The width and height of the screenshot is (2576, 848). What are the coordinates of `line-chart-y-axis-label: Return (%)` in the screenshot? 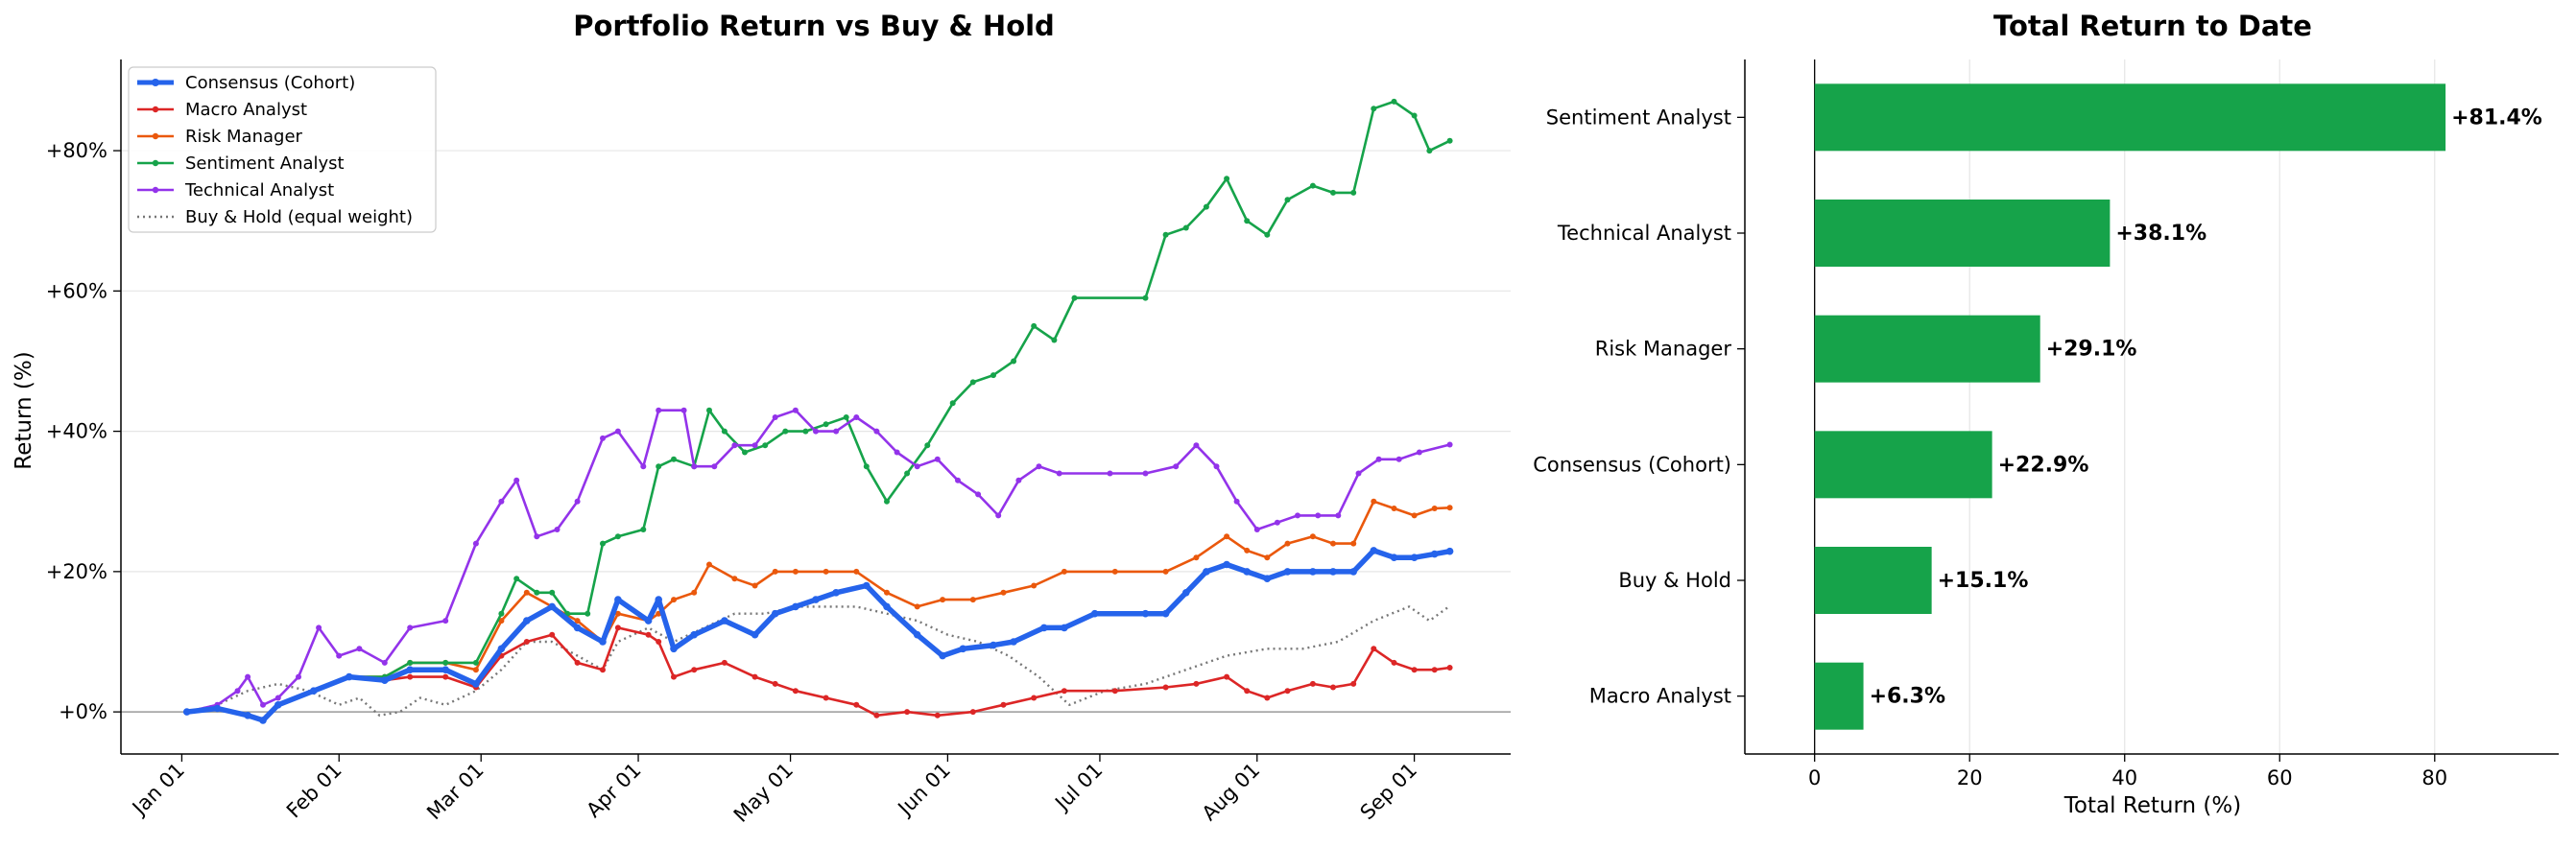 It's located at (24, 410).